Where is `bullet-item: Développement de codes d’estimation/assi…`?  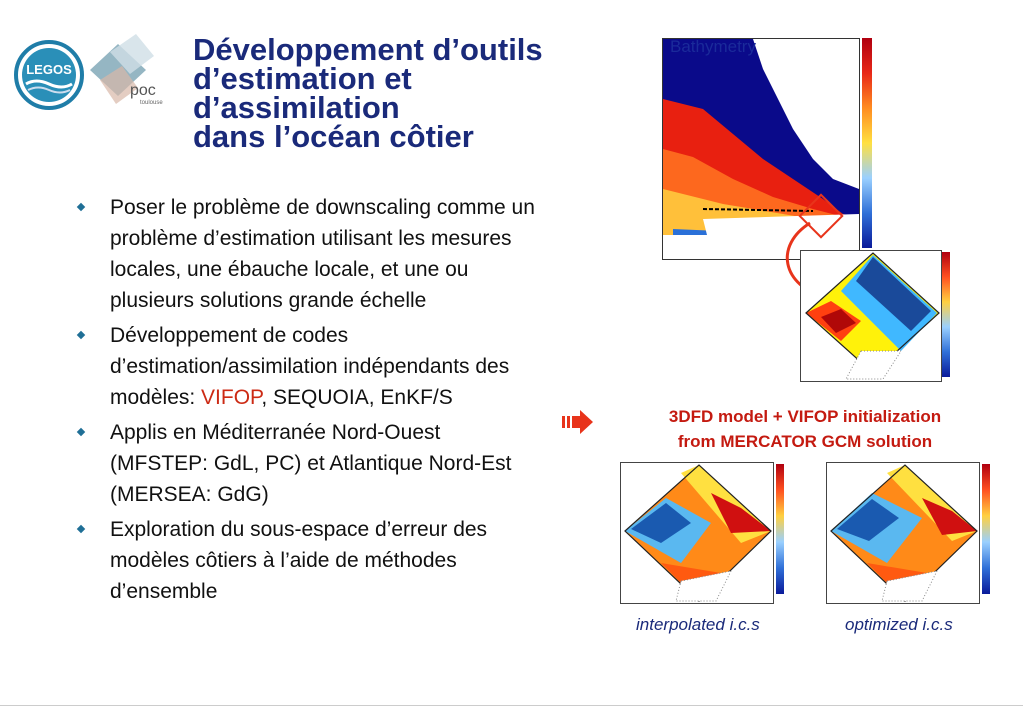
bullet-item: Développement de codes d’estimation/assi… is located at coordinates (307, 366).